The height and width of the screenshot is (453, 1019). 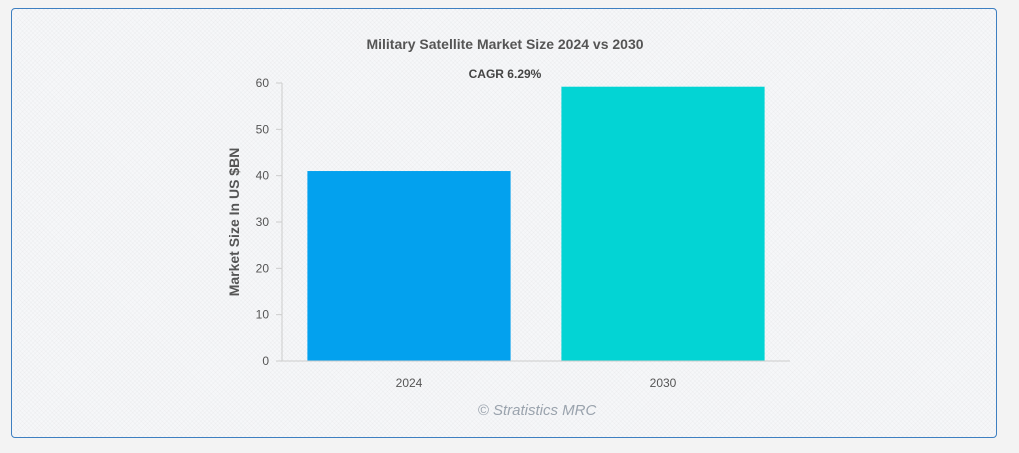 I want to click on y-tick-label: 50, so click(x=263, y=129).